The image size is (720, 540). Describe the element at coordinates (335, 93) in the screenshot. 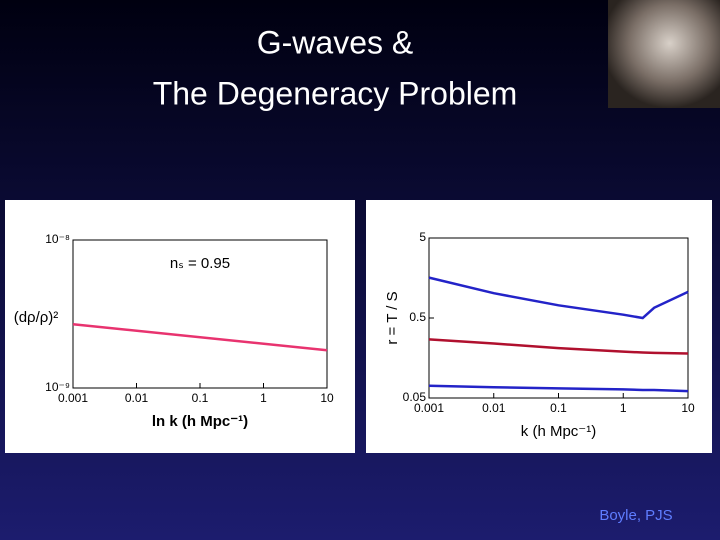

I see `slide-title: The Degeneracy Problem` at that location.